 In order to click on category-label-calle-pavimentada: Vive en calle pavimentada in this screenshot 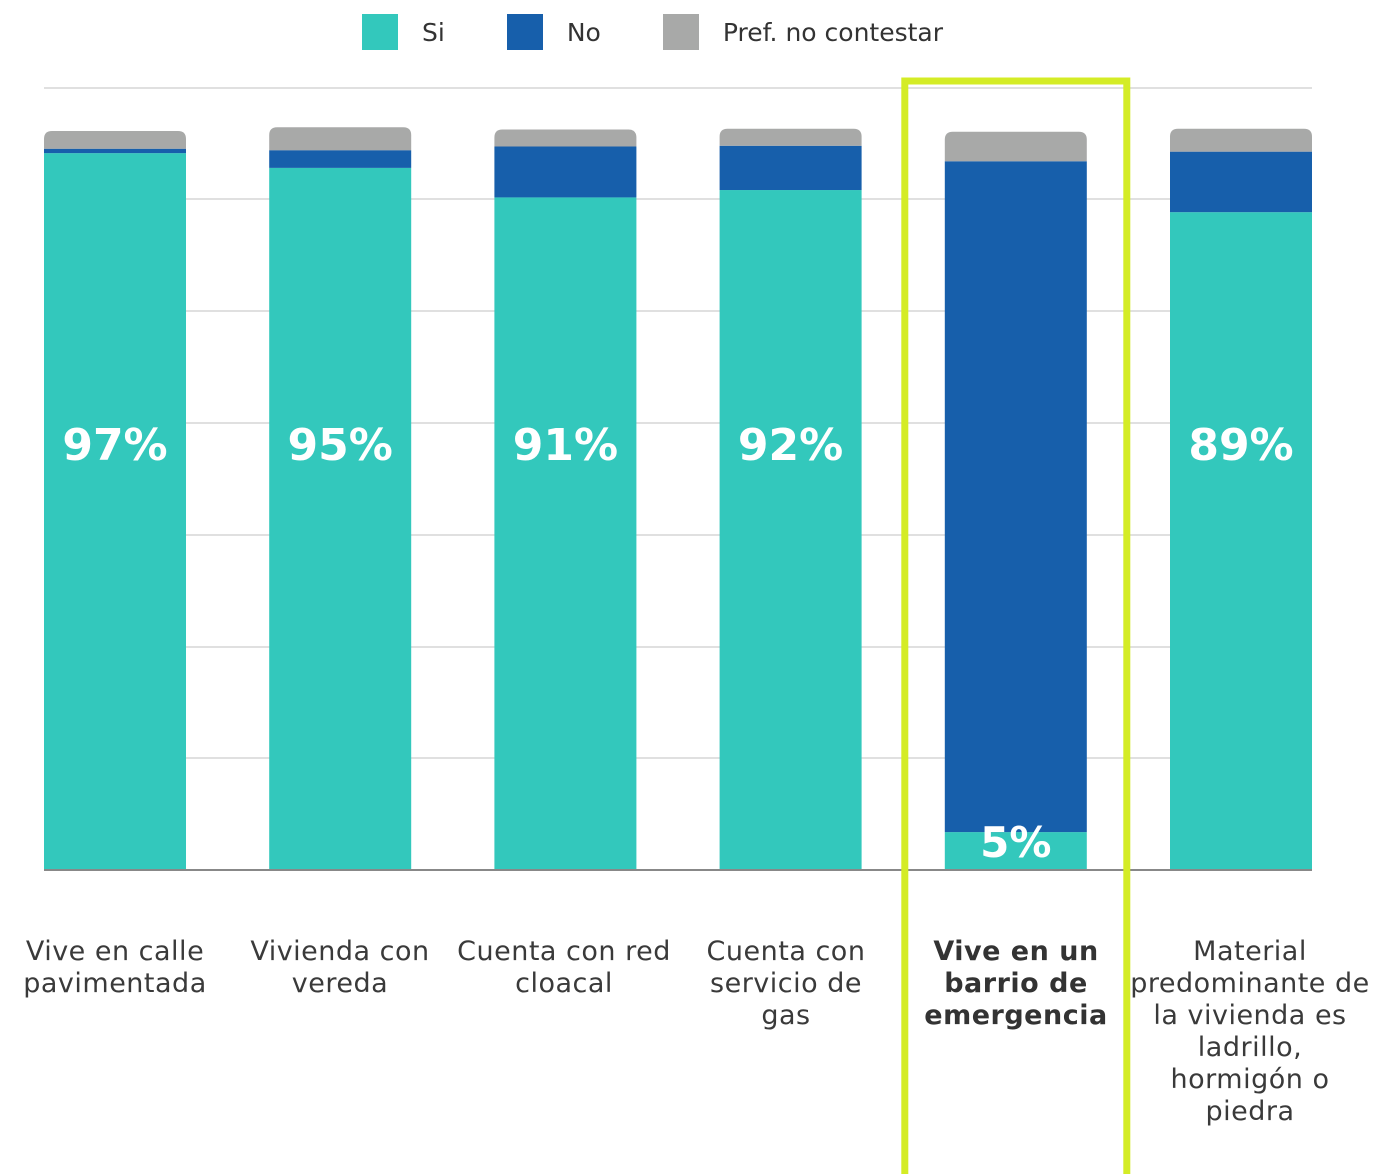, I will do `click(115, 967)`.